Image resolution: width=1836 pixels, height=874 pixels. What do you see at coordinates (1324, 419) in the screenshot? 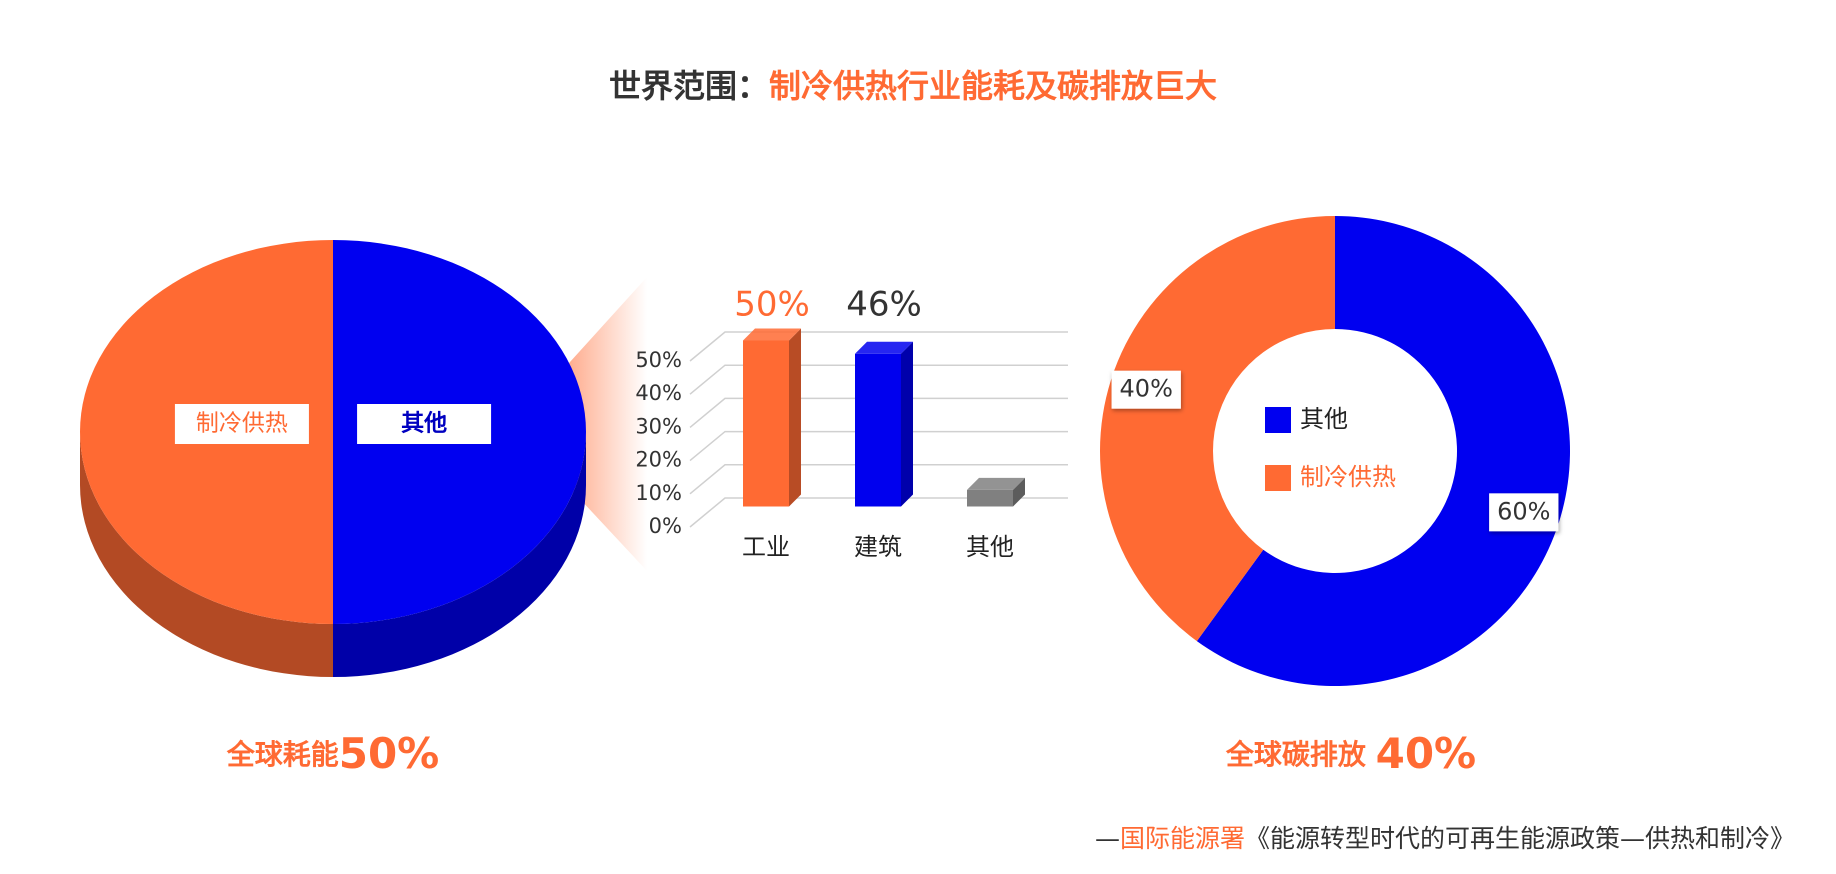
I see `legend-label: 其他` at bounding box center [1324, 419].